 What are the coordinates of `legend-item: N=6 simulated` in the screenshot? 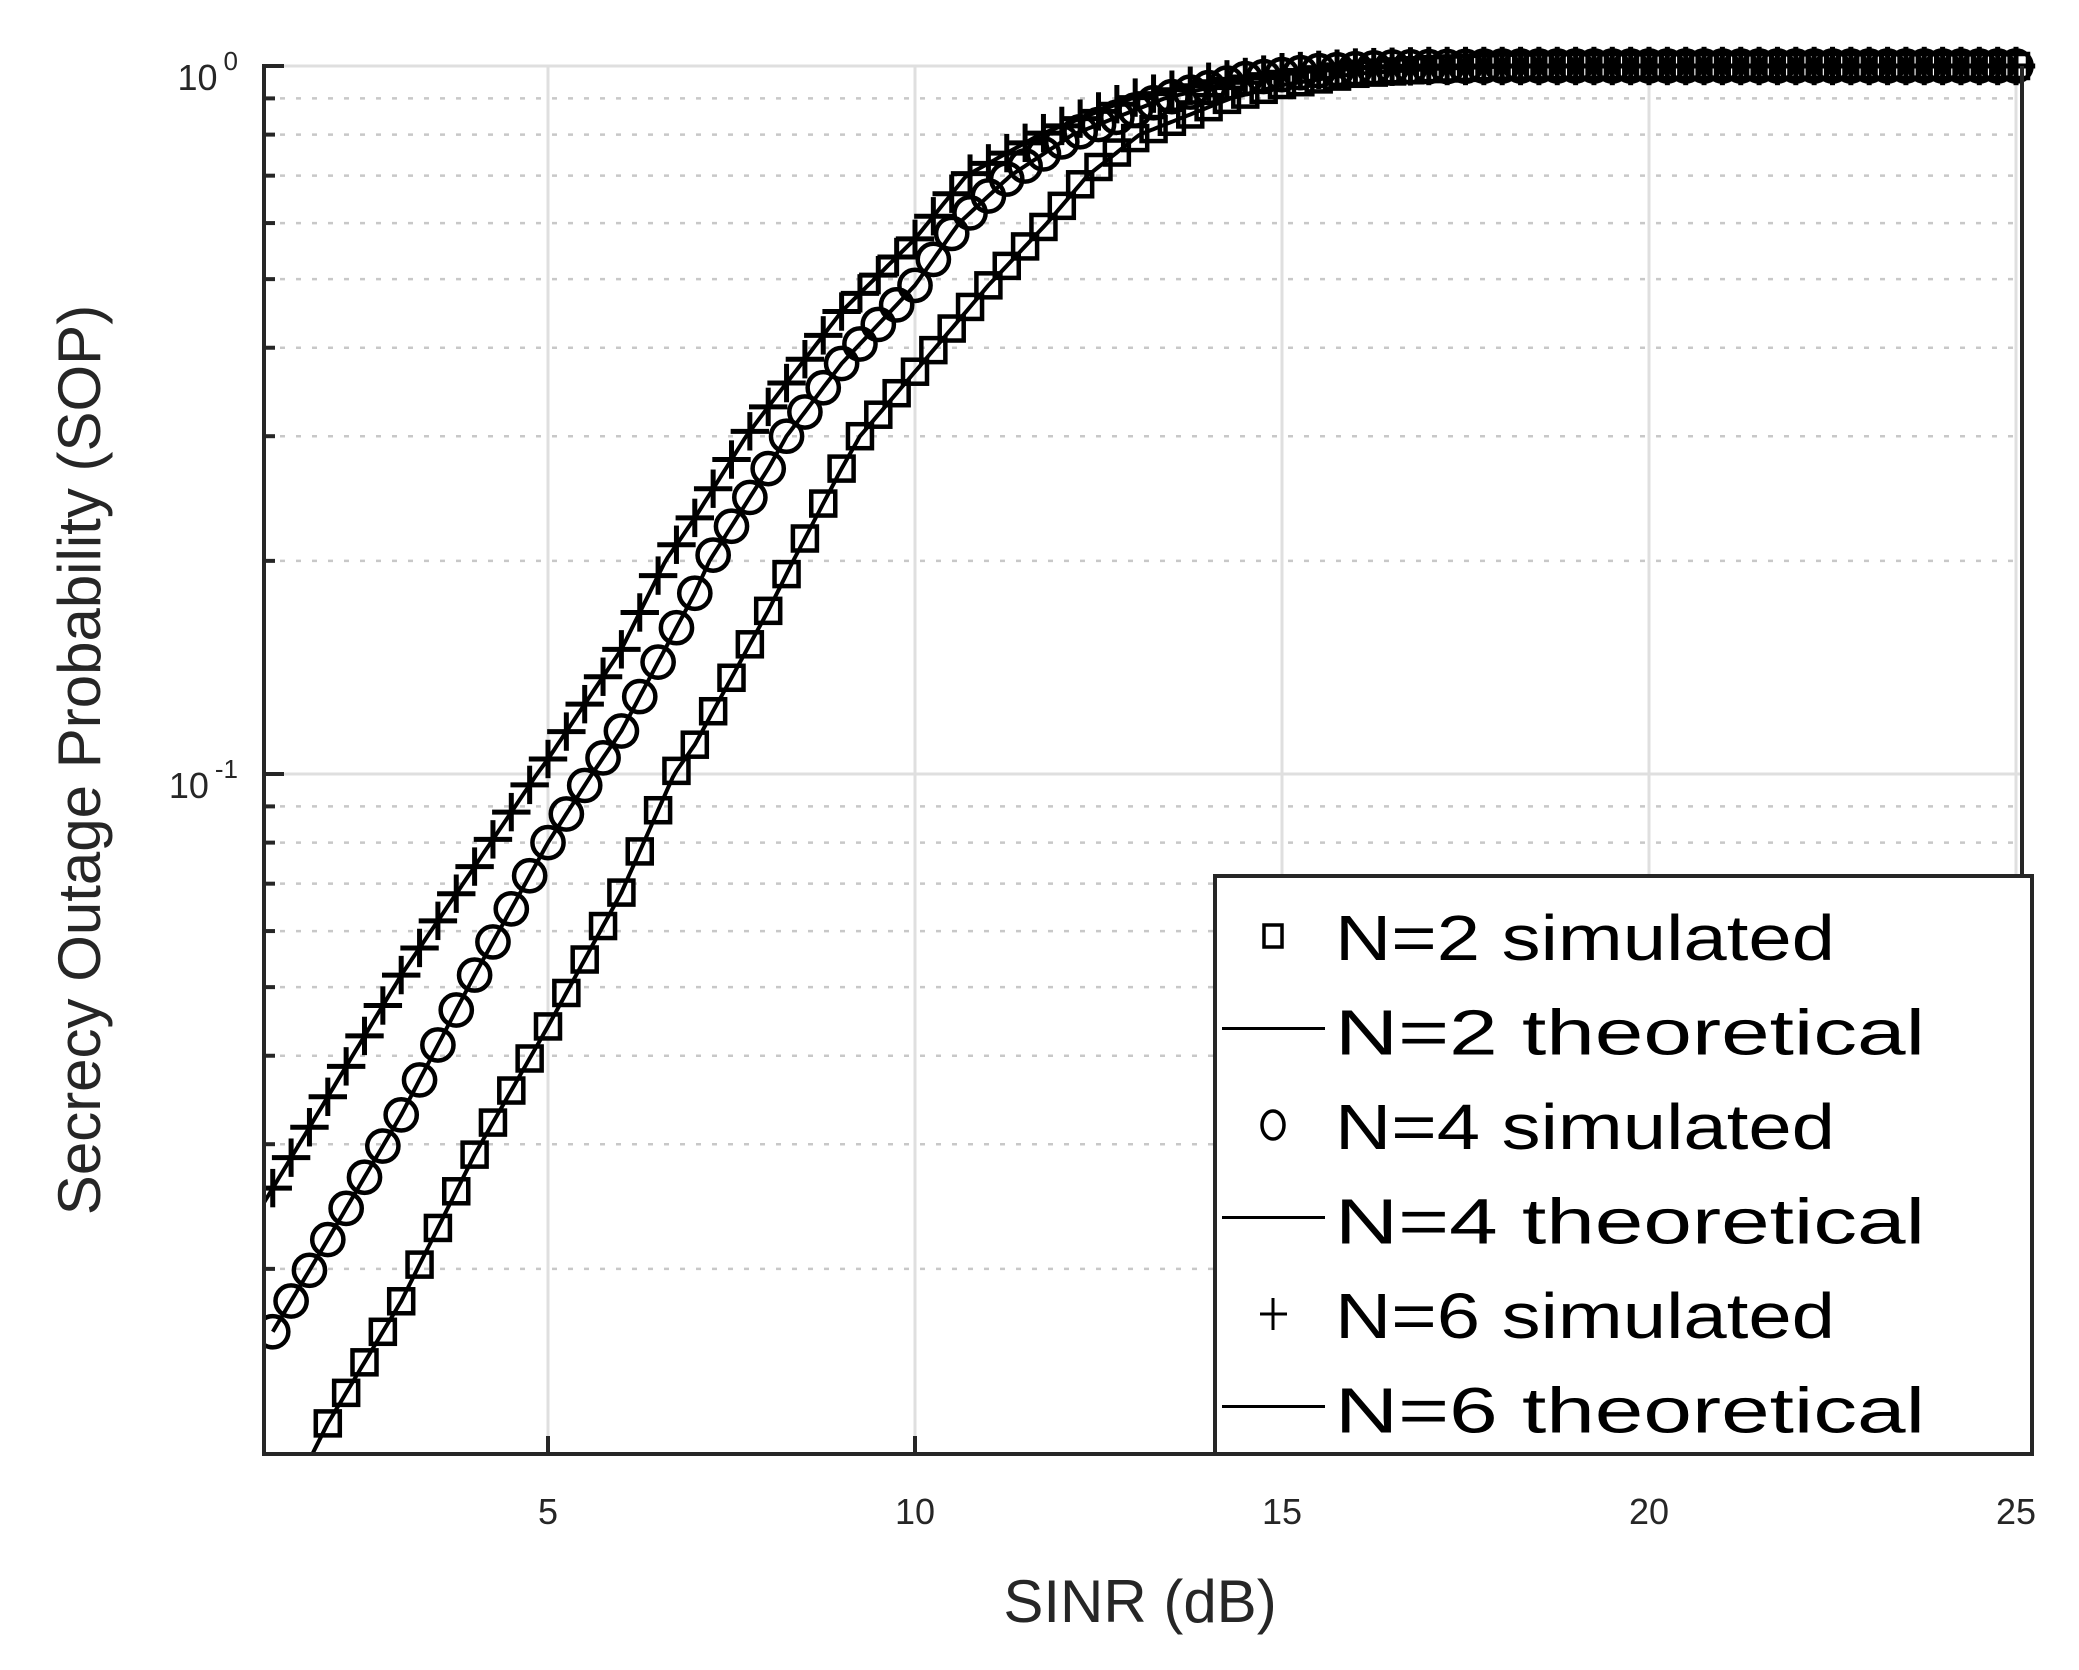 It's located at (1547, 1316).